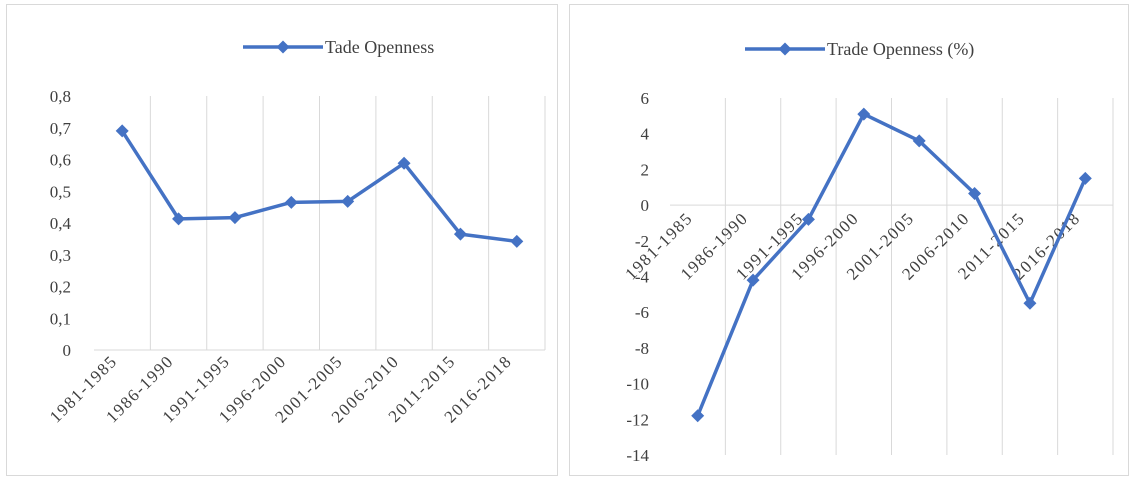 The height and width of the screenshot is (479, 1134). Describe the element at coordinates (637, 419) in the screenshot. I see `y-tick-label: -12` at that location.